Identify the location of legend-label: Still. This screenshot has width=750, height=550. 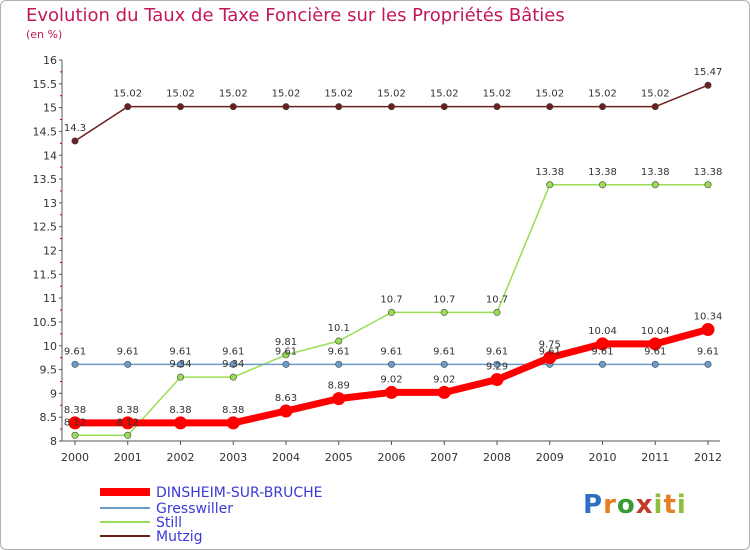
(169, 523).